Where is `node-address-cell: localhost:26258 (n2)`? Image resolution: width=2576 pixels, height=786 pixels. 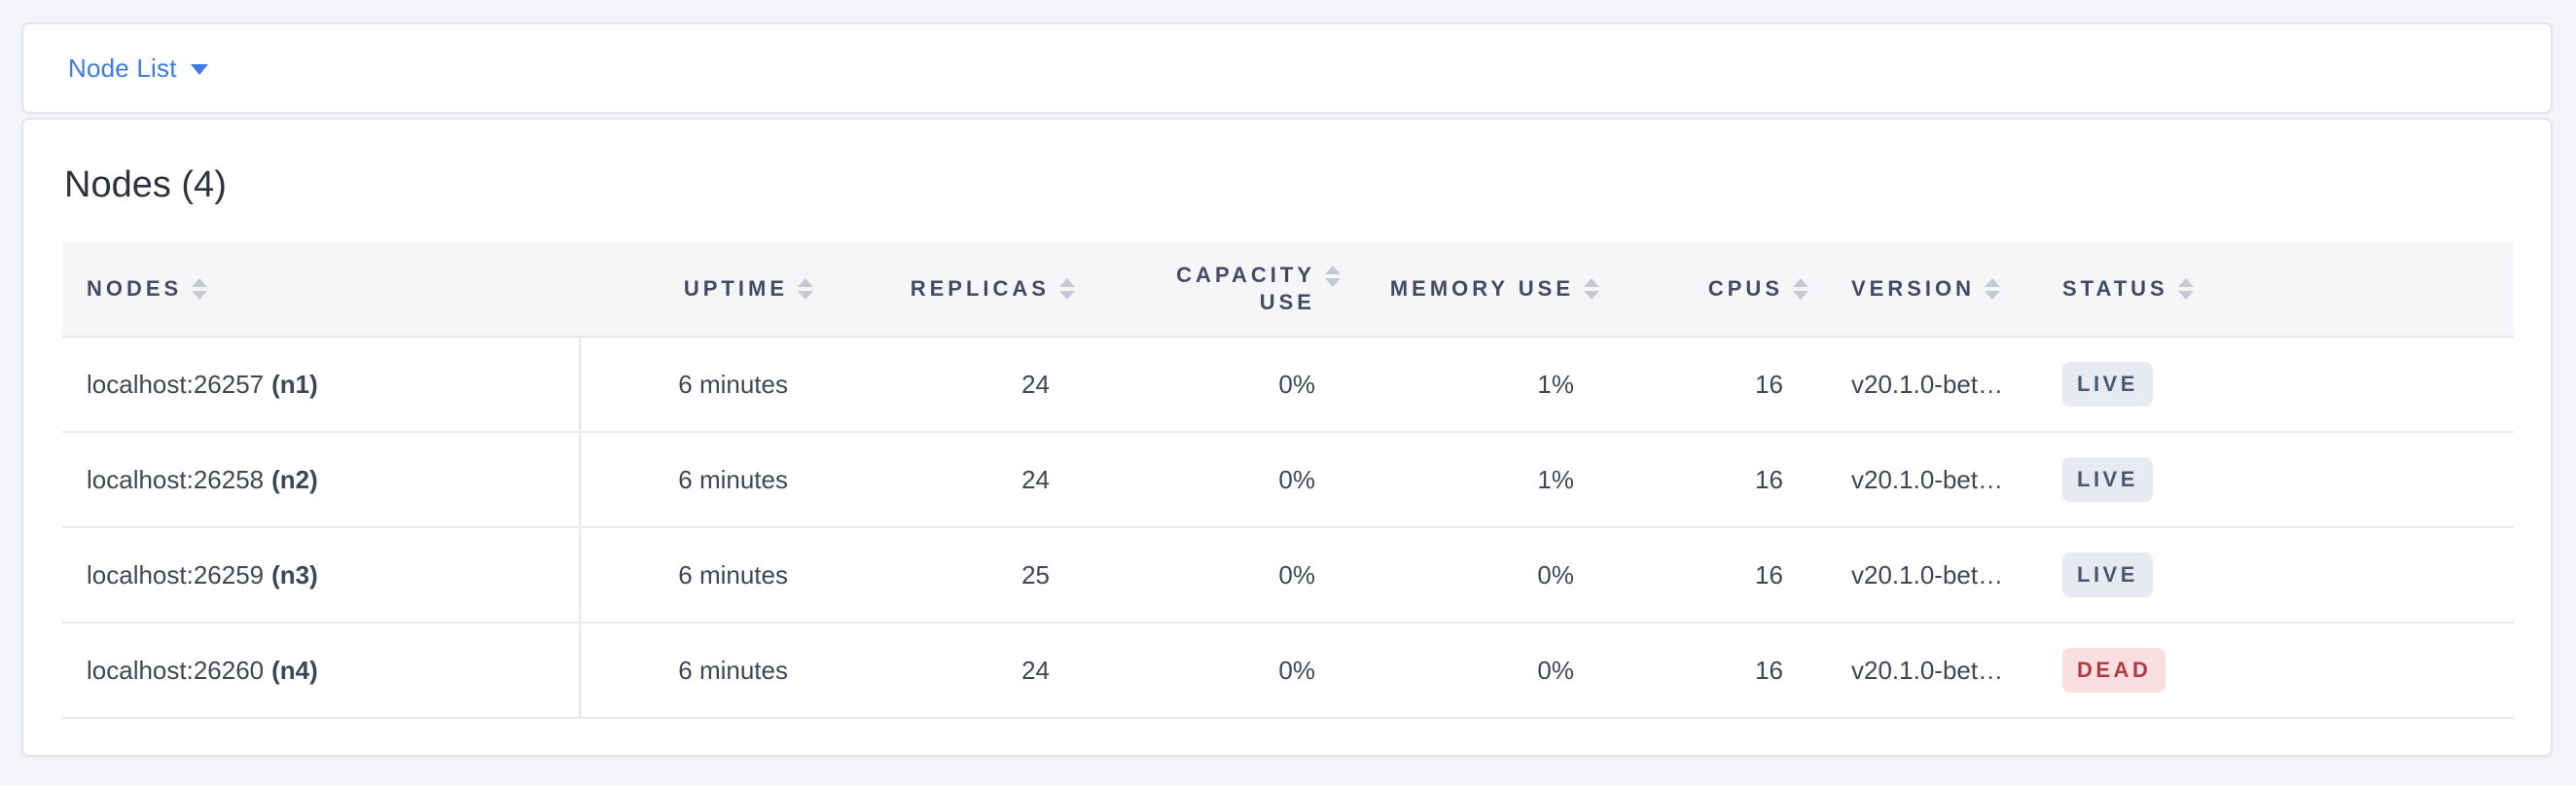
node-address-cell: localhost:26258 (n2) is located at coordinates (321, 479).